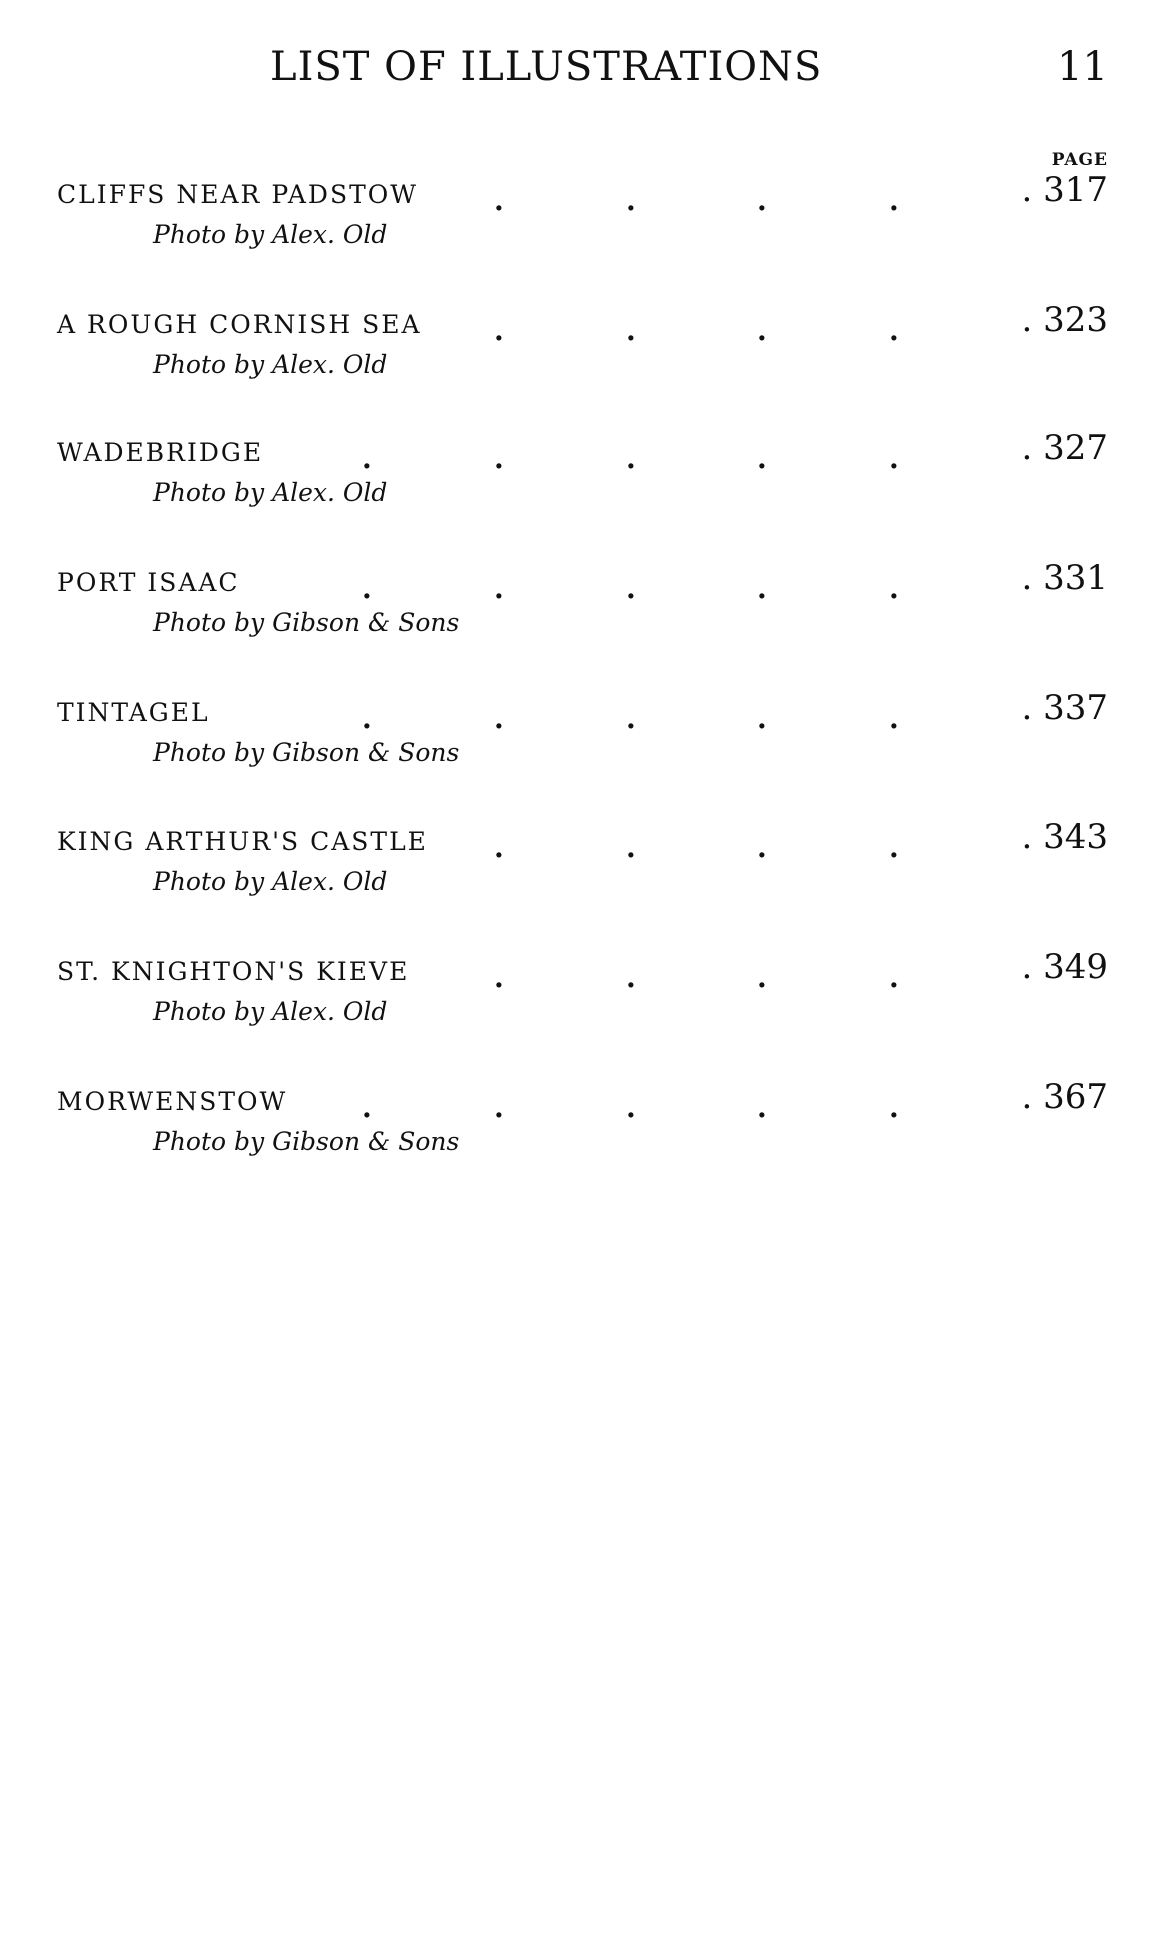  I want to click on illustration-page: . 367, so click(1064, 1097).